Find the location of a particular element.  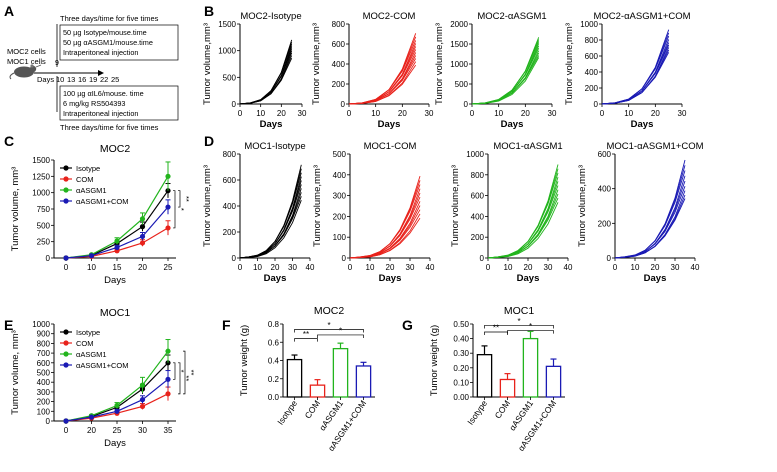

x-axis-label: Days is located at coordinates (389, 124).